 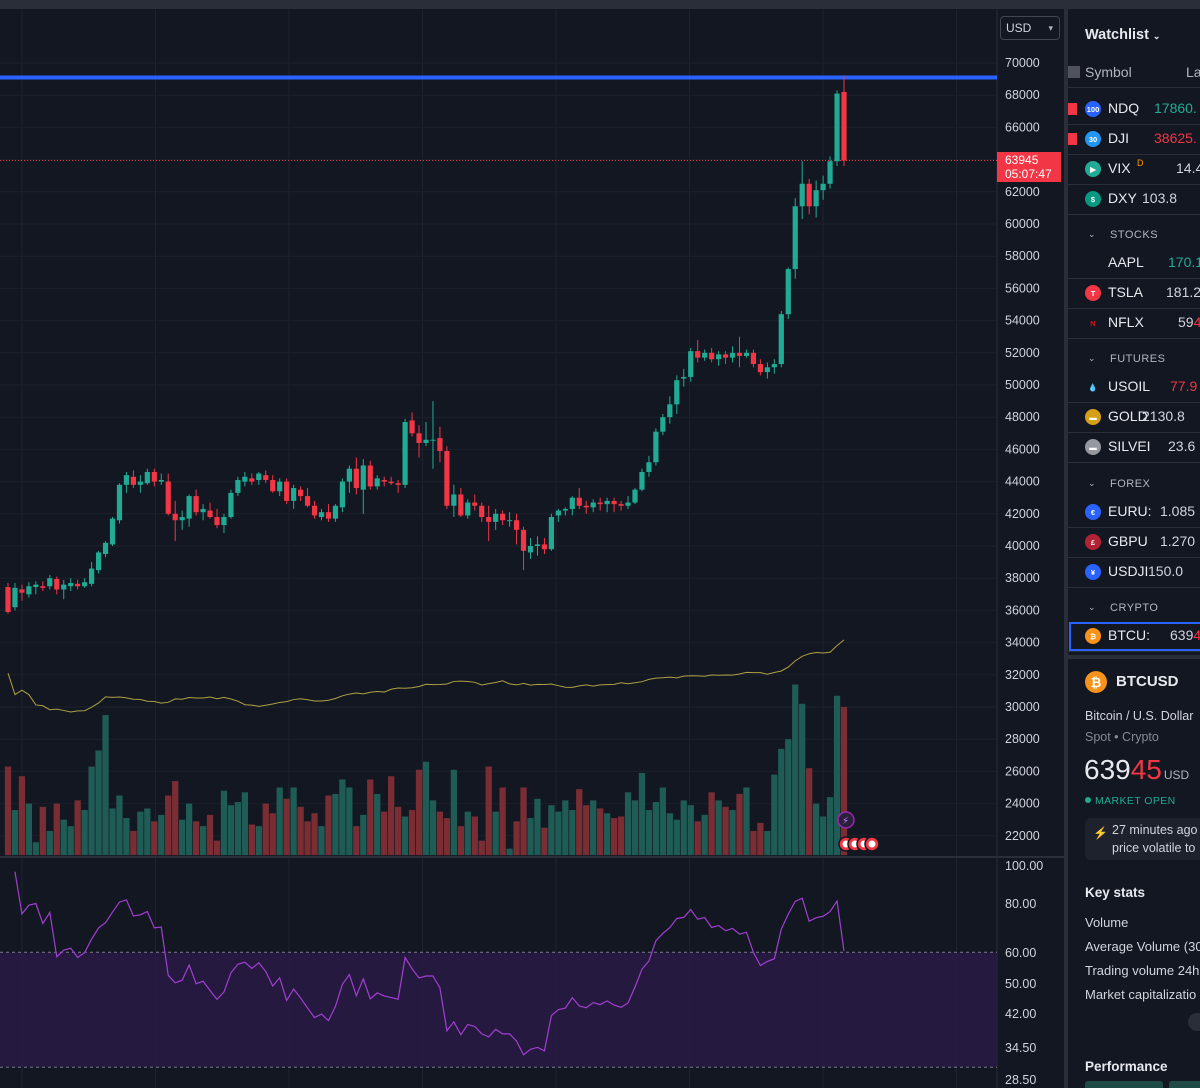 I want to click on watchlist-row: ▬ SILVEI 23.6, so click(x=1134, y=448).